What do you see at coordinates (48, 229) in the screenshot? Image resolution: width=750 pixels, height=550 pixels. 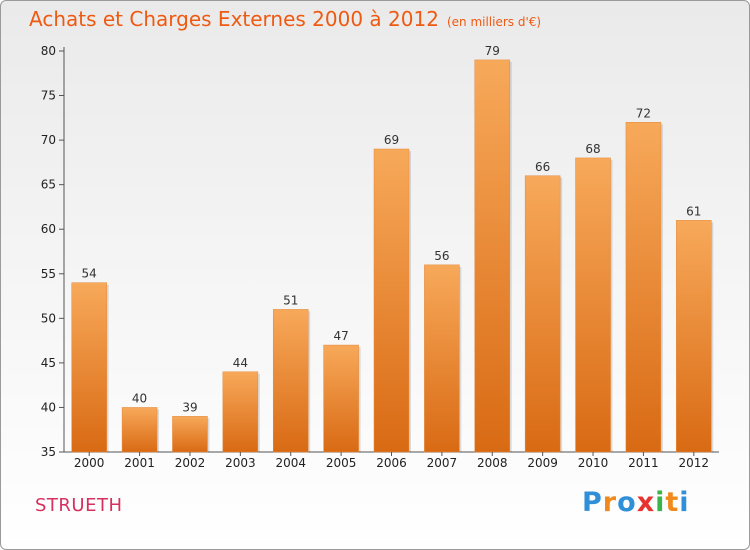 I see `y-tick-label: 60` at bounding box center [48, 229].